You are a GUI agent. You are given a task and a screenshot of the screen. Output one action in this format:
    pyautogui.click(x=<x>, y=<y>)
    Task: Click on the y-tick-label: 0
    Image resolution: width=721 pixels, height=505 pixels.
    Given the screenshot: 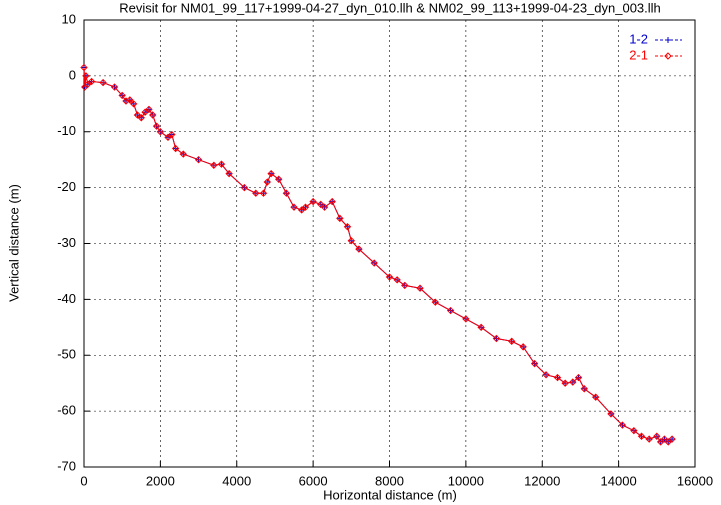 What is the action you would take?
    pyautogui.click(x=72, y=74)
    